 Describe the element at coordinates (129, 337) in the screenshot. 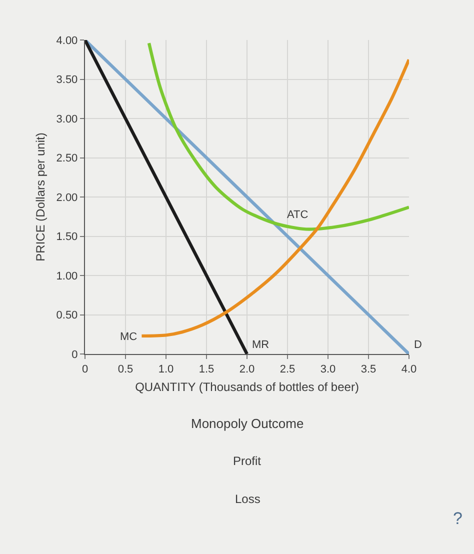

I see `series-label: MC` at that location.